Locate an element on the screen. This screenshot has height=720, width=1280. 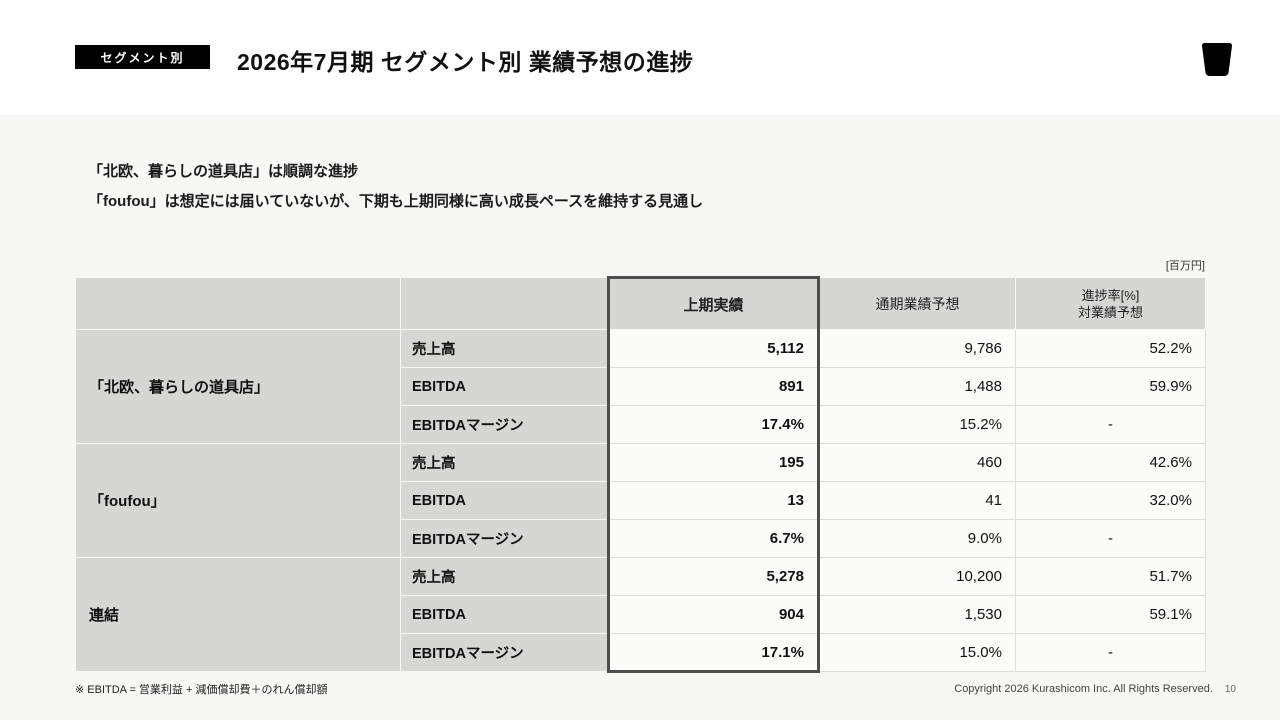
value-h1: 891 is located at coordinates (713, 386).